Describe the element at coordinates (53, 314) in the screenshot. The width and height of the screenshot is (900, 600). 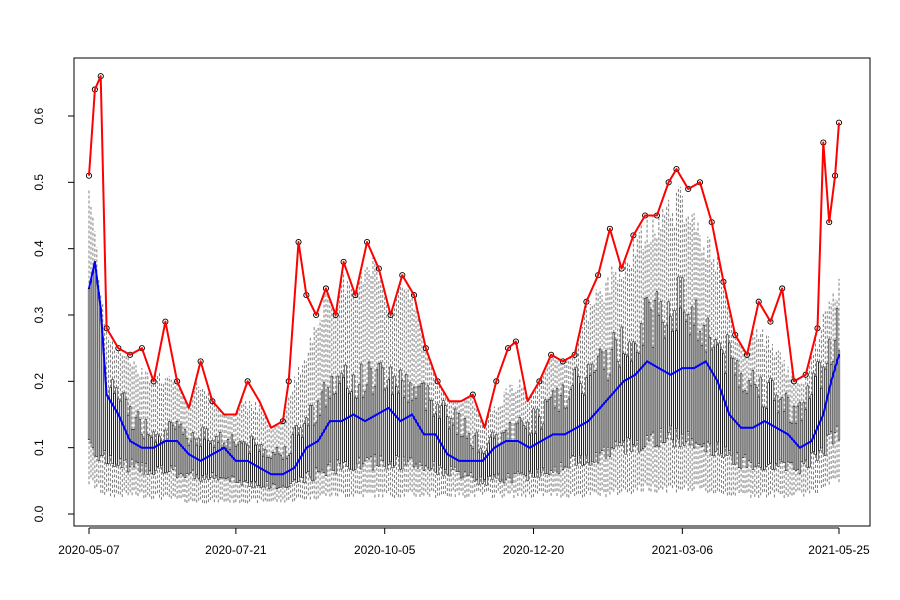
I see `y-axis: 0.0 0.1 0.2 0.3 0.4 0.5 0.6` at that location.